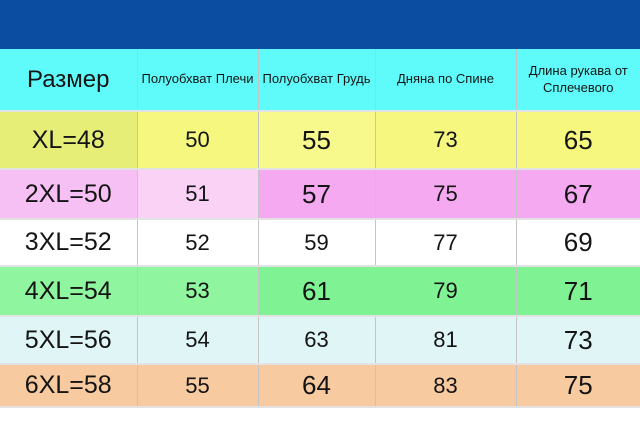 This screenshot has width=640, height=428. I want to click on measurement-cell: 52, so click(197, 242).